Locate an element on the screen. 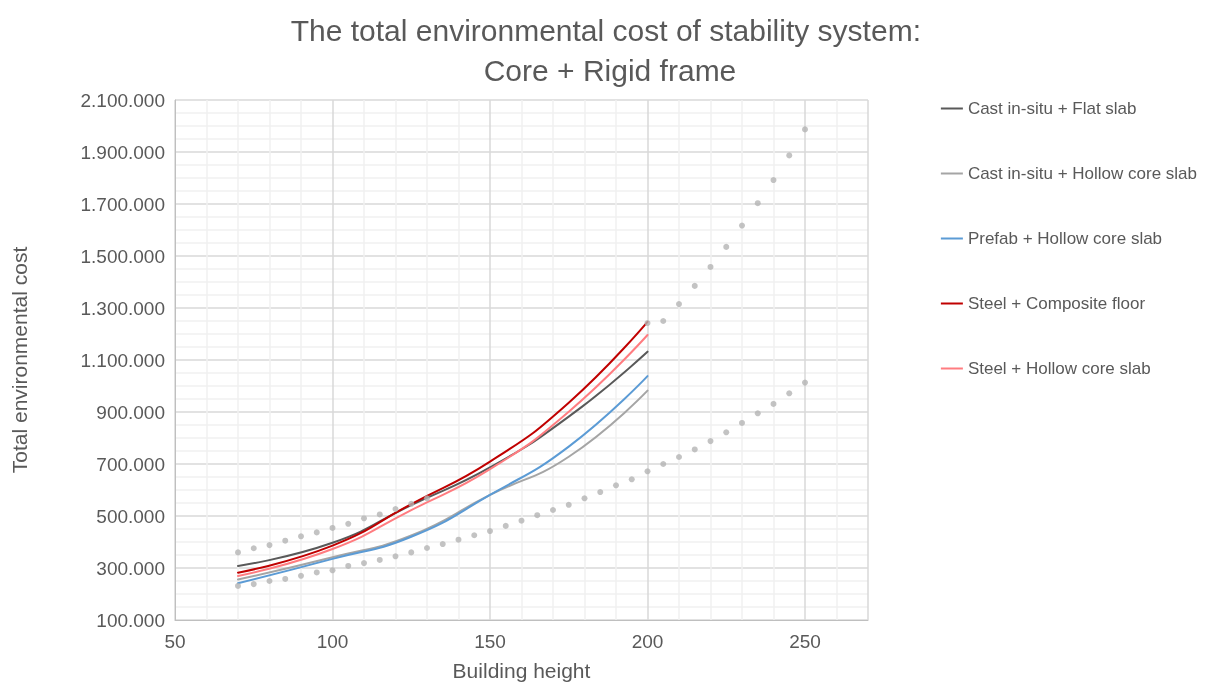 This screenshot has width=1207, height=700. y-tick-label: 700.000 is located at coordinates (130, 464).